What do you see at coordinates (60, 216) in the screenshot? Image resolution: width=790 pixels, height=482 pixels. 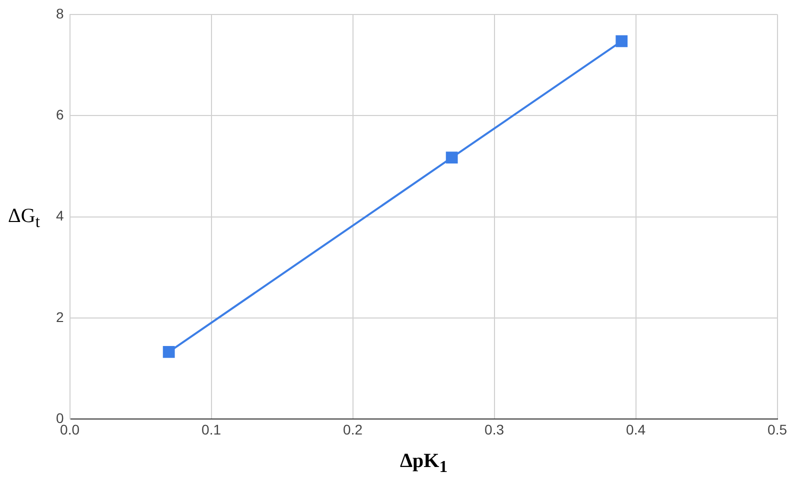 I see `y-tick-label: 4` at bounding box center [60, 216].